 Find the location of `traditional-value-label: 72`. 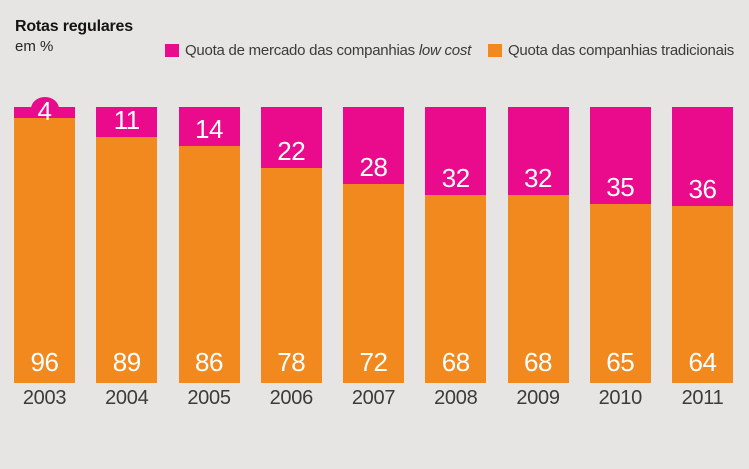

traditional-value-label: 72 is located at coordinates (373, 362).